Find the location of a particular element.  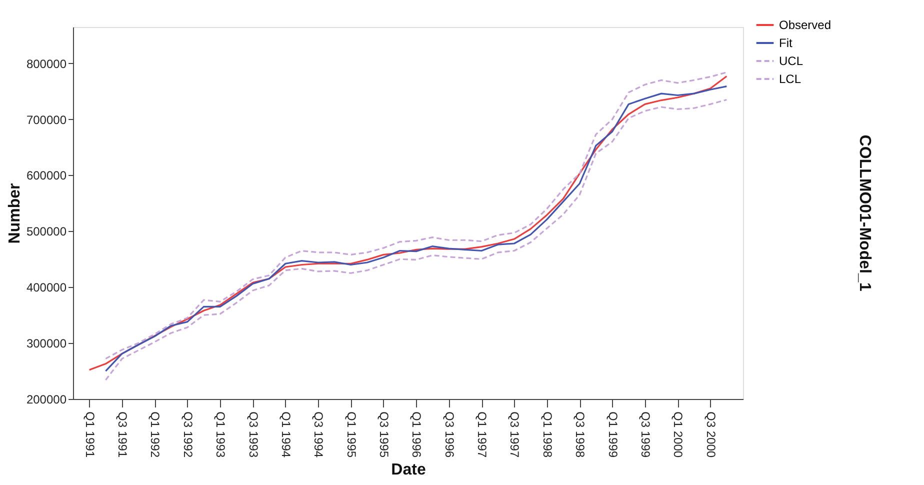

x-tick-label: Q3 1996 is located at coordinates (449, 435).